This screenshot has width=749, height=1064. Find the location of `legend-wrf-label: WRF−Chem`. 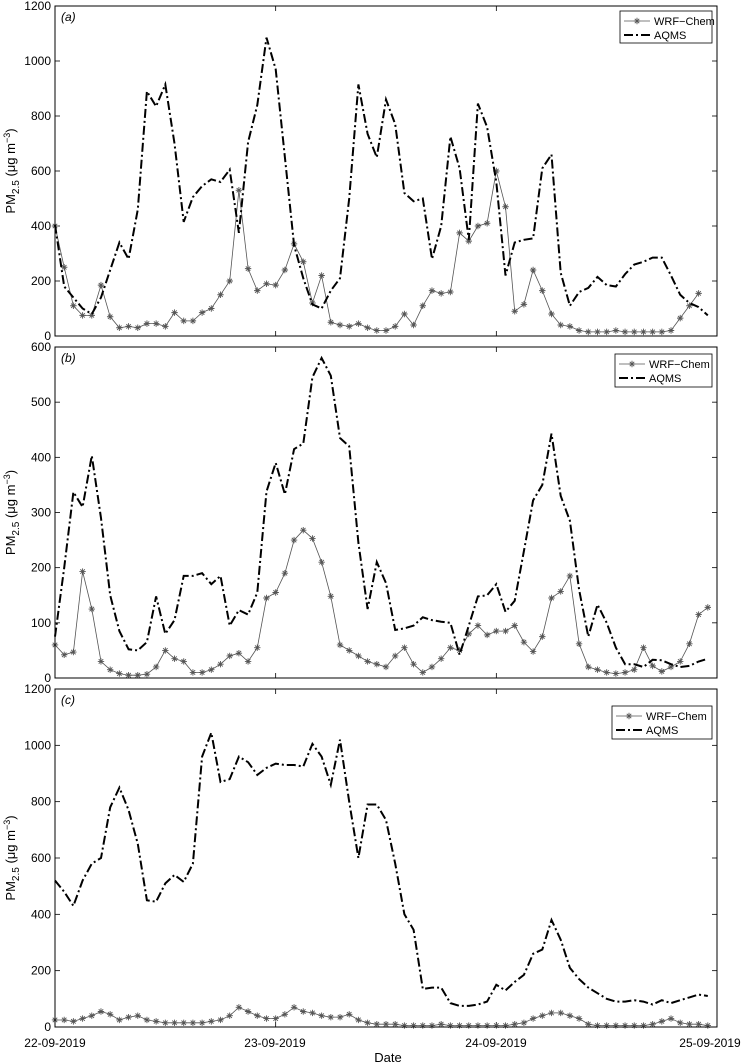

legend-wrf-label: WRF−Chem is located at coordinates (679, 365).